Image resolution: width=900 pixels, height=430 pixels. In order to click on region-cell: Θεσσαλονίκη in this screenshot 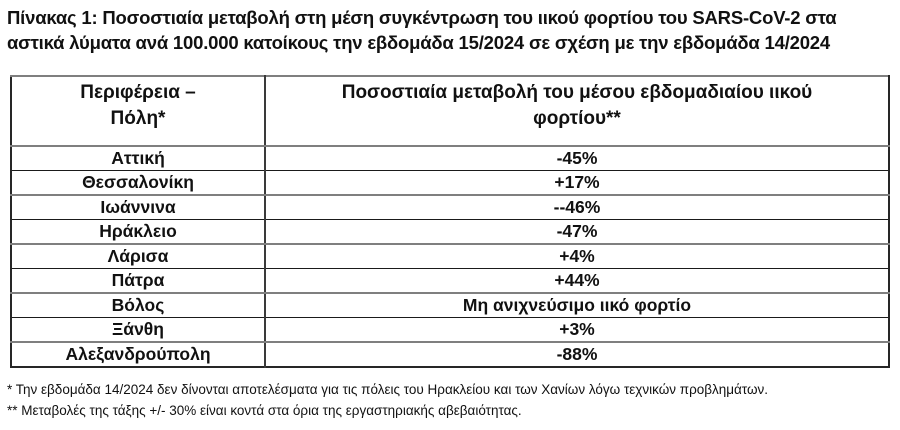, I will do `click(138, 183)`.